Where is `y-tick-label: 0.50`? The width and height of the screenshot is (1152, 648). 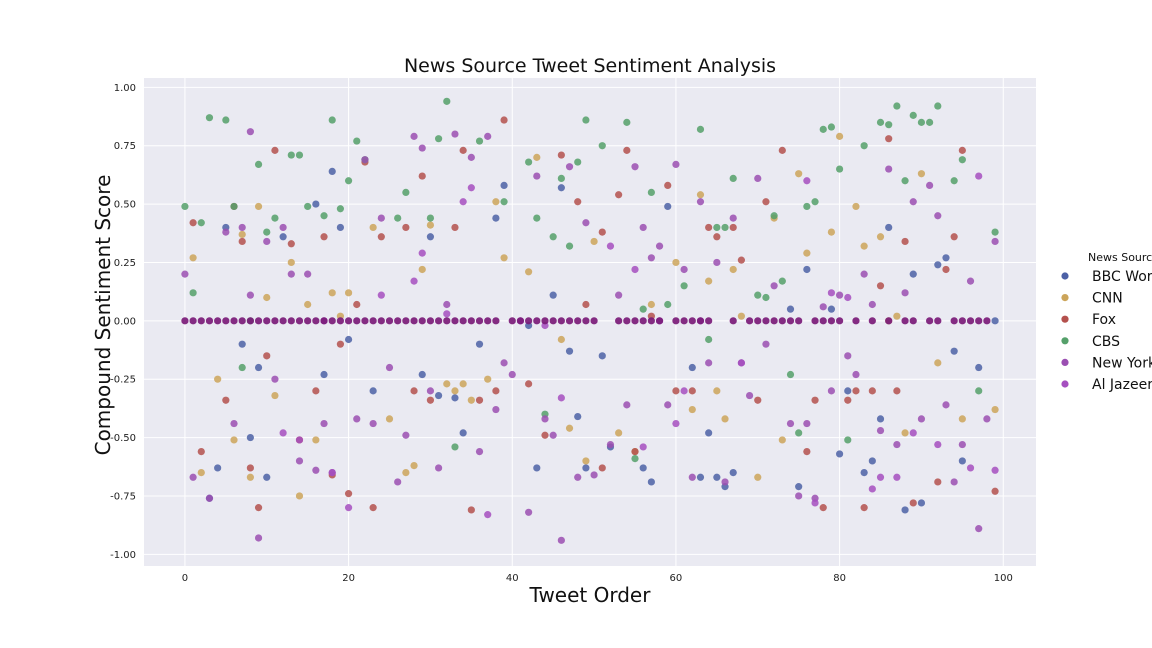
y-tick-label: 0.50 is located at coordinates (125, 205).